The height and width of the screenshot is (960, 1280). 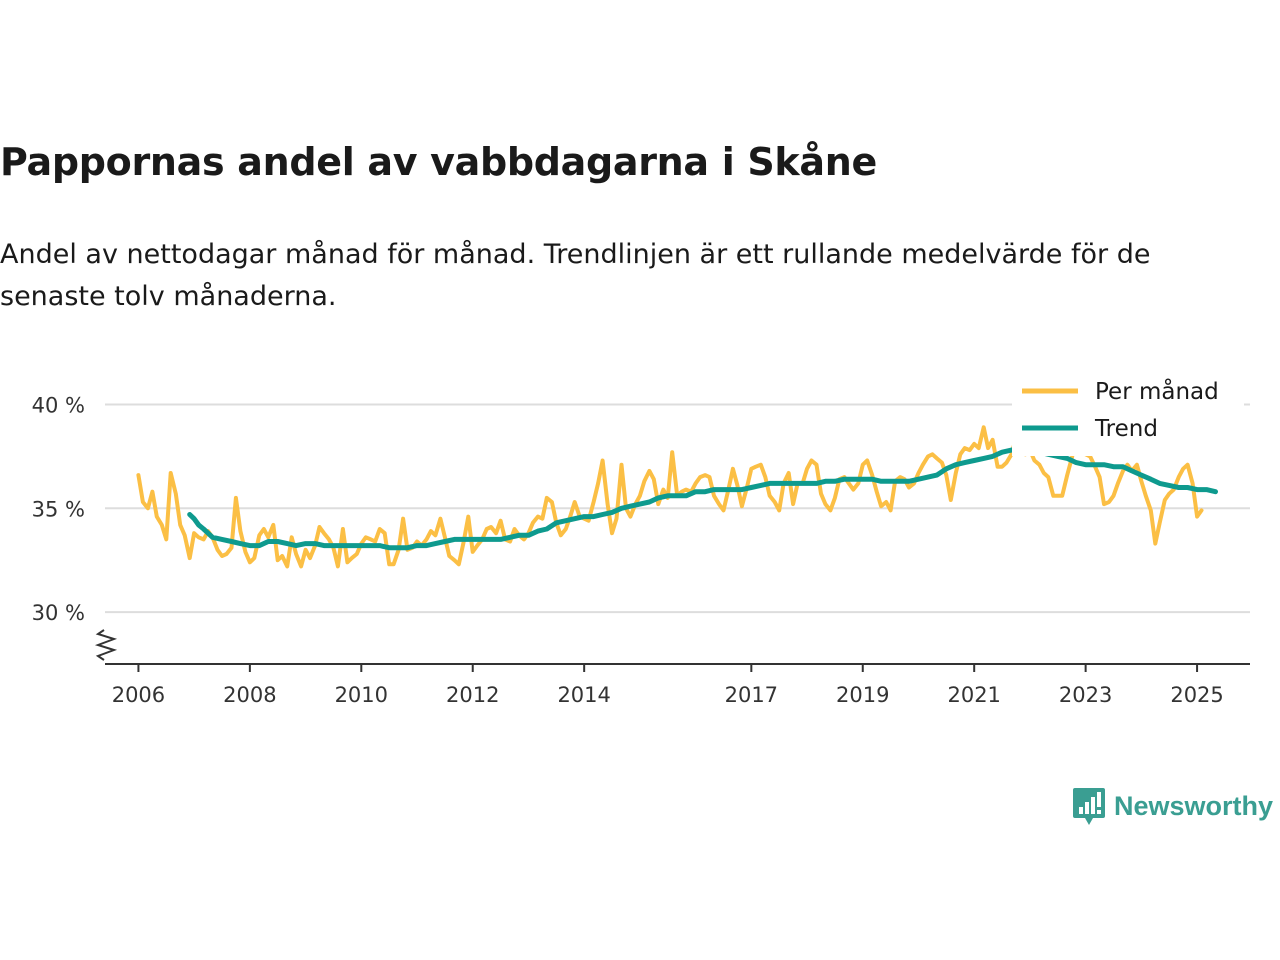 I want to click on legend-label-per-manad: Per månad, so click(x=1157, y=391).